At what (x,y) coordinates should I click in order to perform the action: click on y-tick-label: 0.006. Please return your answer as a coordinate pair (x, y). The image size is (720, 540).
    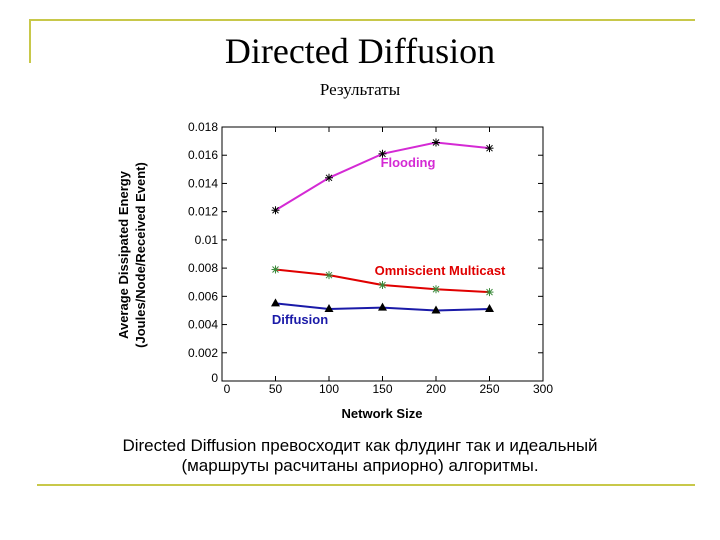
    Looking at the image, I should click on (203, 296).